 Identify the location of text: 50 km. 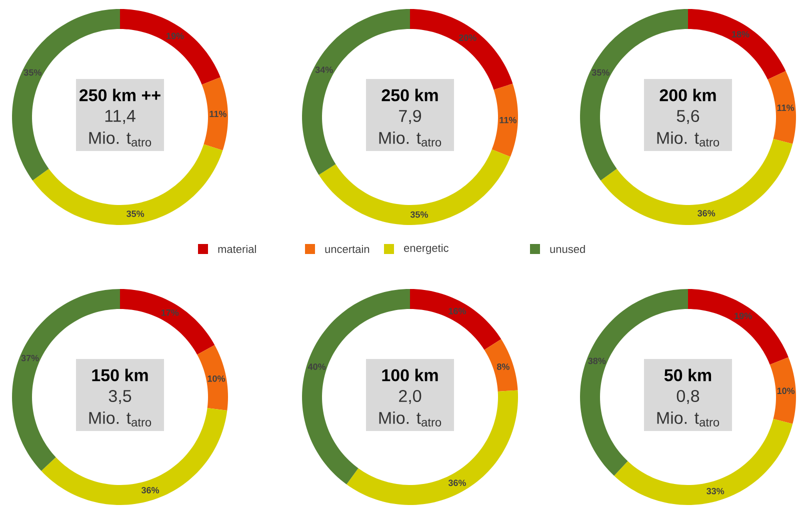
(688, 375).